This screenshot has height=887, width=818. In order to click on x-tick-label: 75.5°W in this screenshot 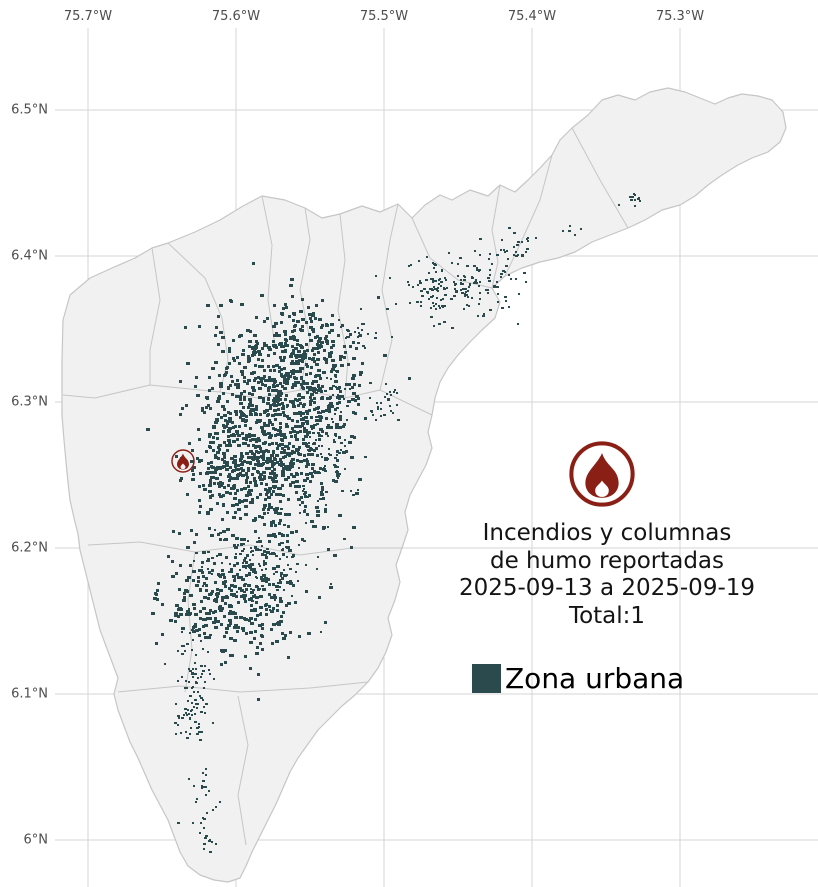, I will do `click(384, 16)`.